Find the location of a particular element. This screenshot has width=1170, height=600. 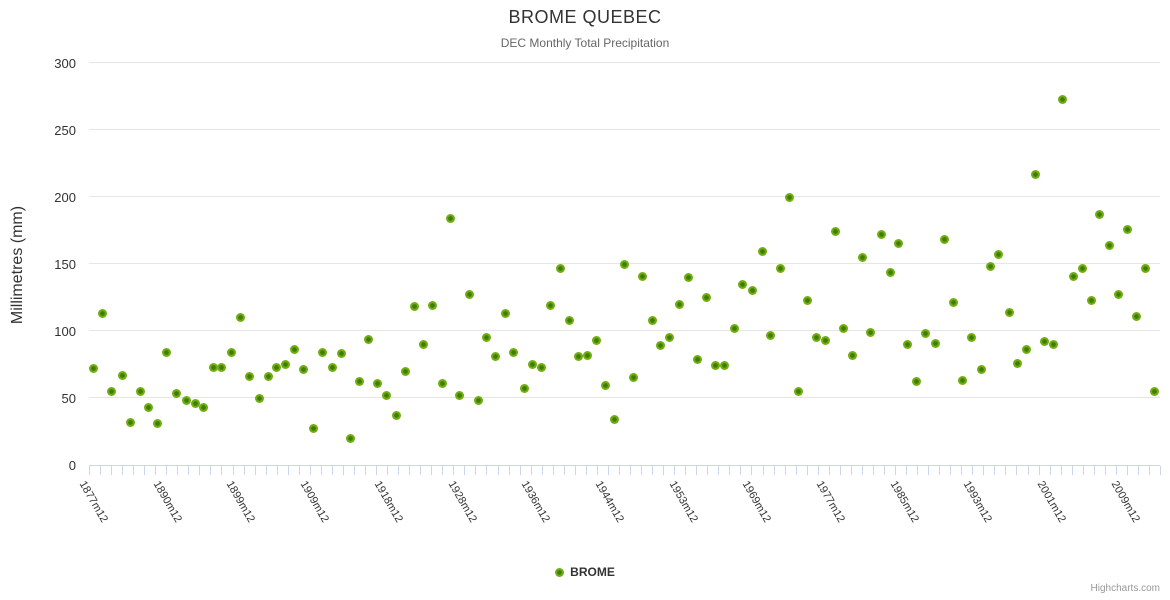

highcharts-credit-link: Highcharts.com is located at coordinates (1125, 588).